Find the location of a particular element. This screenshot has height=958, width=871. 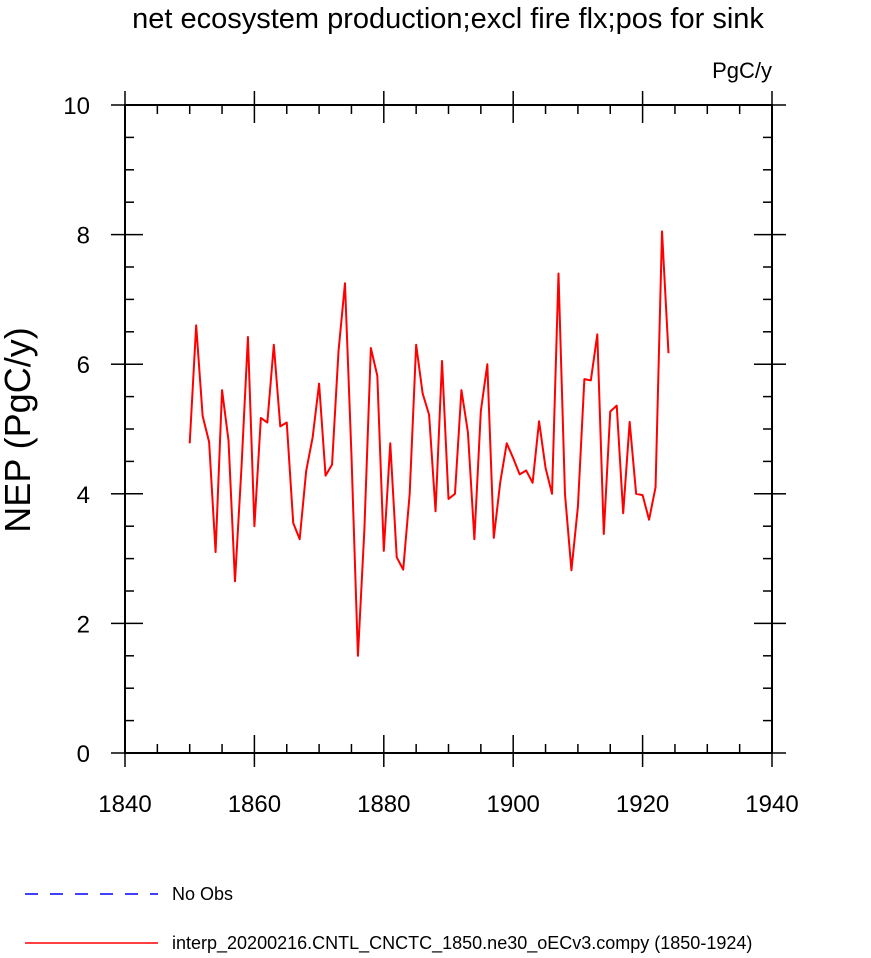

y-tick-label: 0 is located at coordinates (83, 754).